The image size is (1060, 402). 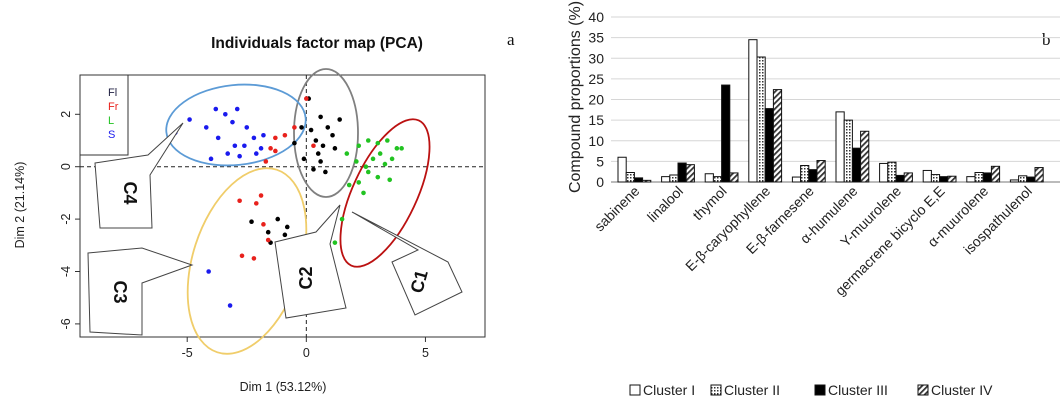 I want to click on ellipse-c2, so click(x=326, y=133).